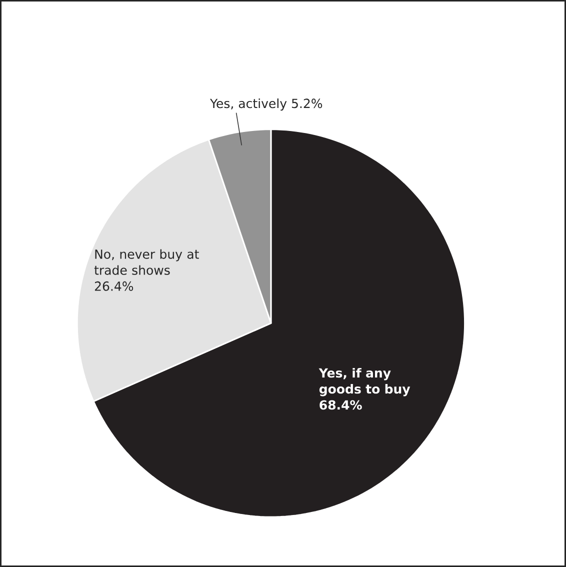 The image size is (566, 567). Describe the element at coordinates (114, 286) in the screenshot. I see `data-label: 26.4%` at that location.